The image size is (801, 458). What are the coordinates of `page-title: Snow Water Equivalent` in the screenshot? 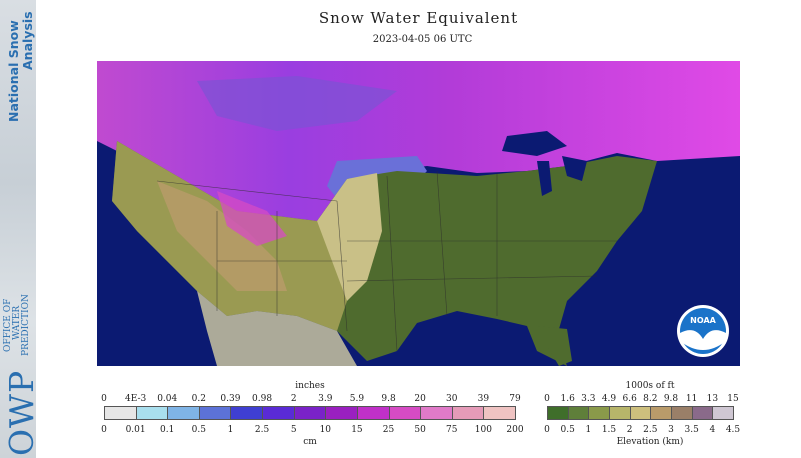 It's located at (418, 18).